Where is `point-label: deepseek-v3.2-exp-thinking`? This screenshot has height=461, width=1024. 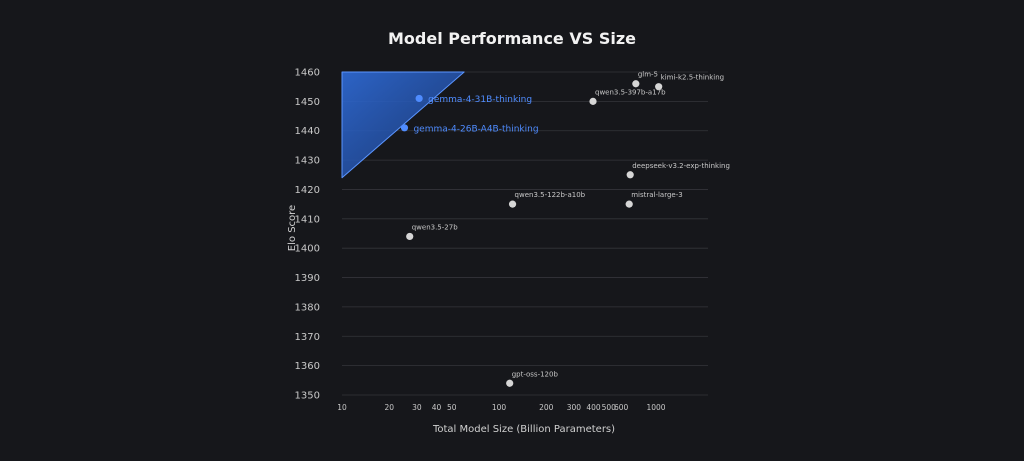
point-label: deepseek-v3.2-exp-thinking is located at coordinates (681, 166).